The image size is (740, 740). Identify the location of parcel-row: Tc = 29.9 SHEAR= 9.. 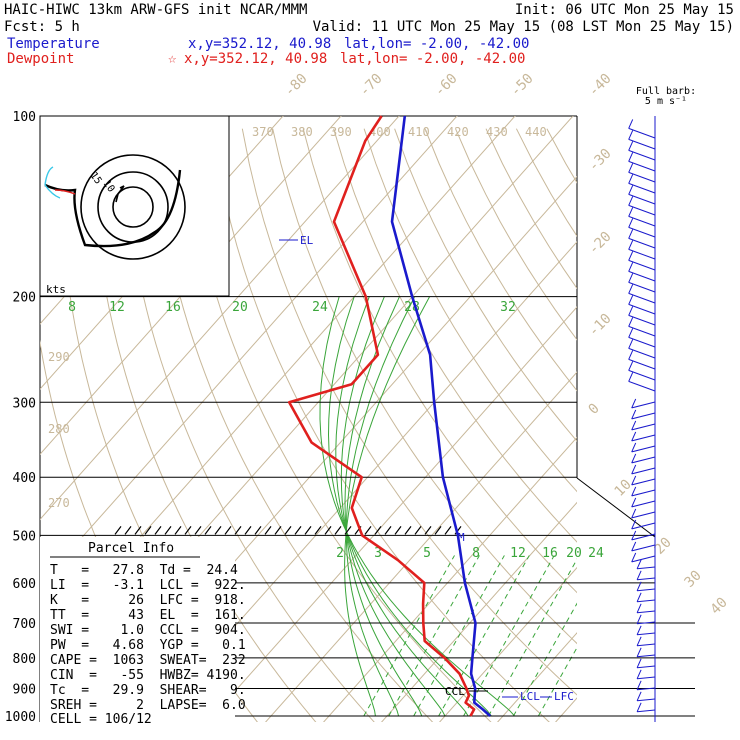
(148, 690).